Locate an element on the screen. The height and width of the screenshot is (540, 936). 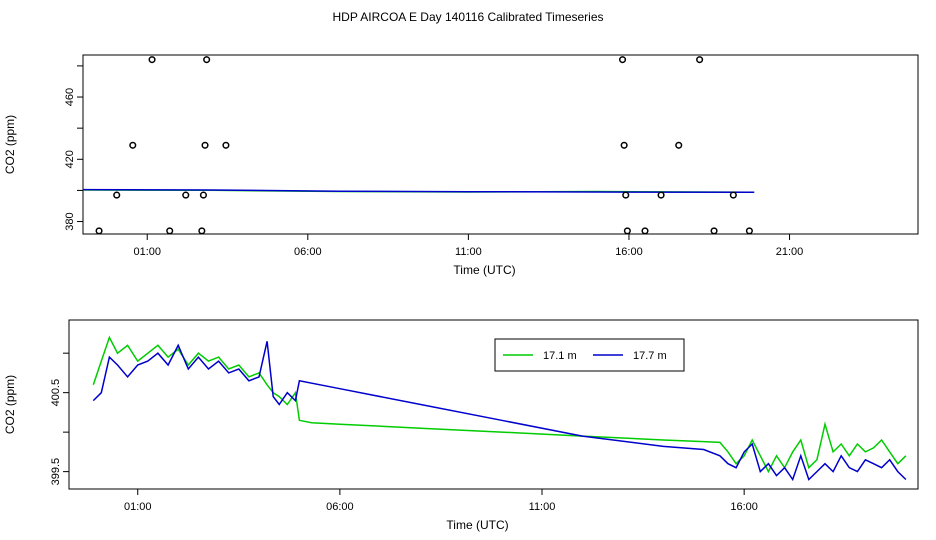
y-tick-label: 400.5 is located at coordinates (56, 393).